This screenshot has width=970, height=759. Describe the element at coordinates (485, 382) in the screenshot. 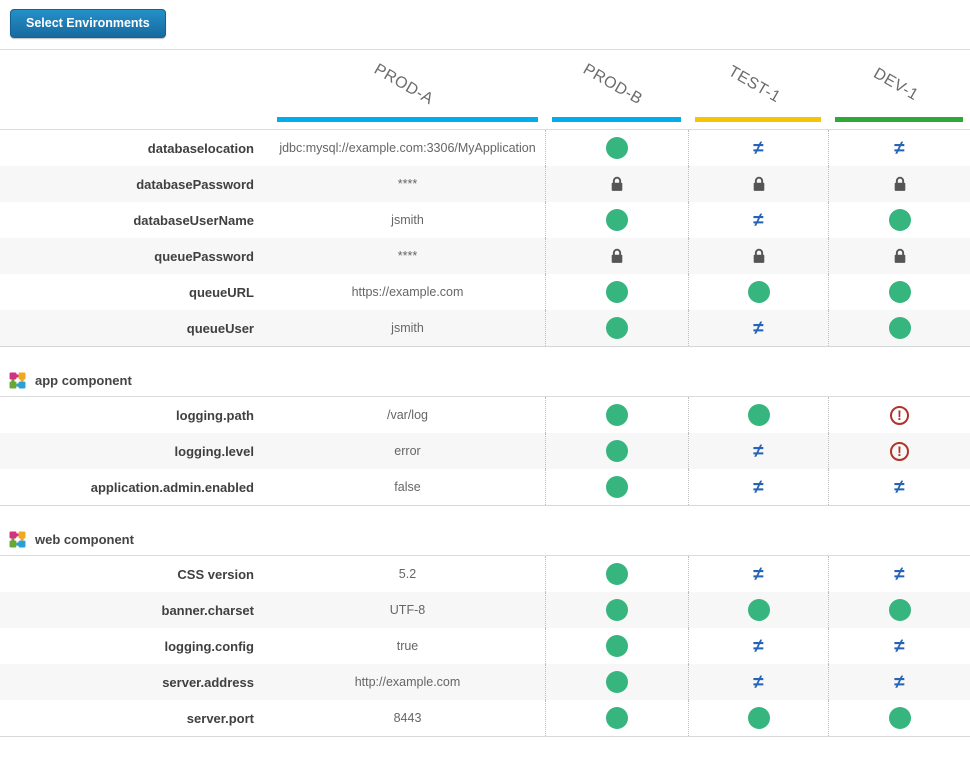

I see `section-header: app component` at that location.